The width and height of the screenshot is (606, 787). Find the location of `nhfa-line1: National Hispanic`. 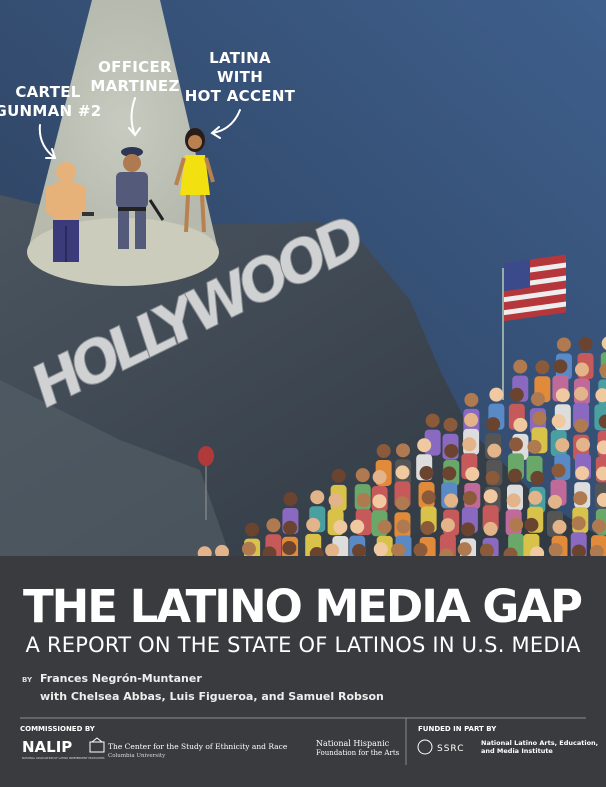

nhfa-line1: National Hispanic is located at coordinates (353, 743).